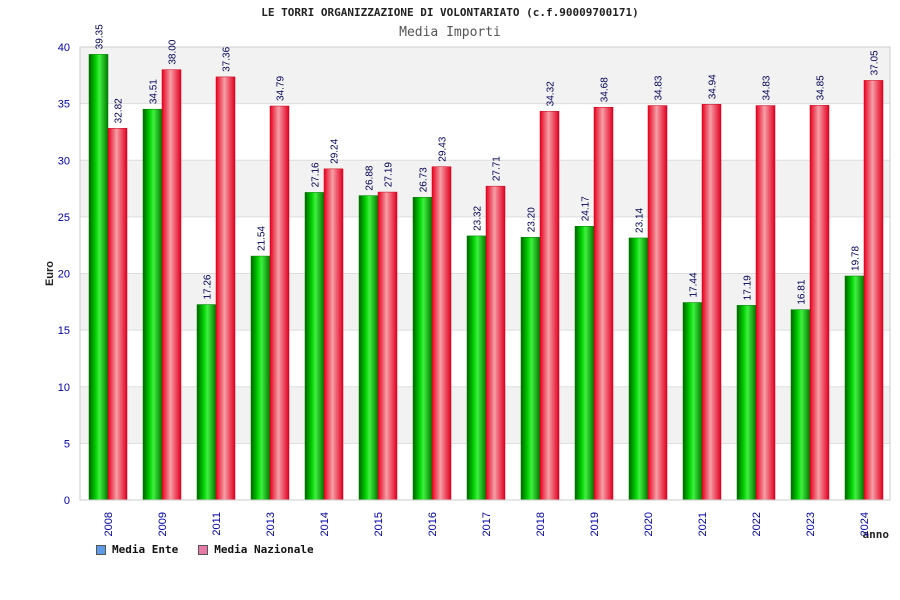 Image resolution: width=900 pixels, height=600 pixels. Describe the element at coordinates (145, 549) in the screenshot. I see `legend-label-ente: Media Ente` at that location.